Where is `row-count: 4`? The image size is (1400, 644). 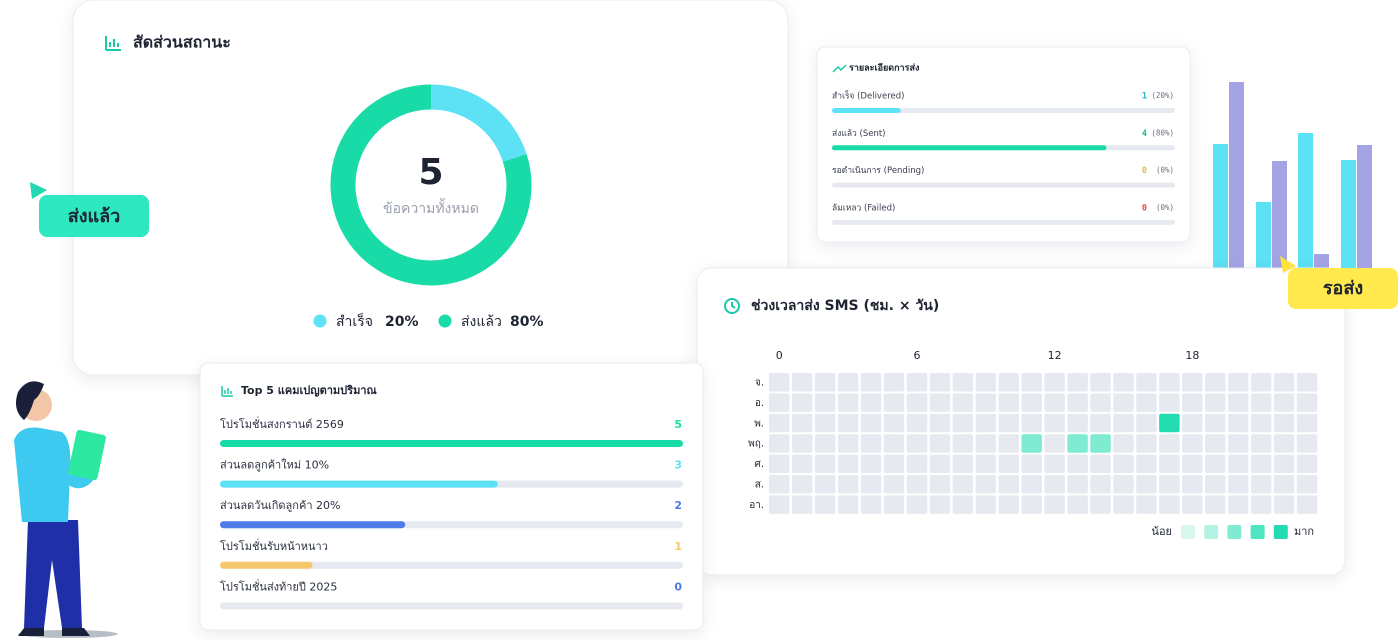
row-count: 4 is located at coordinates (1144, 134).